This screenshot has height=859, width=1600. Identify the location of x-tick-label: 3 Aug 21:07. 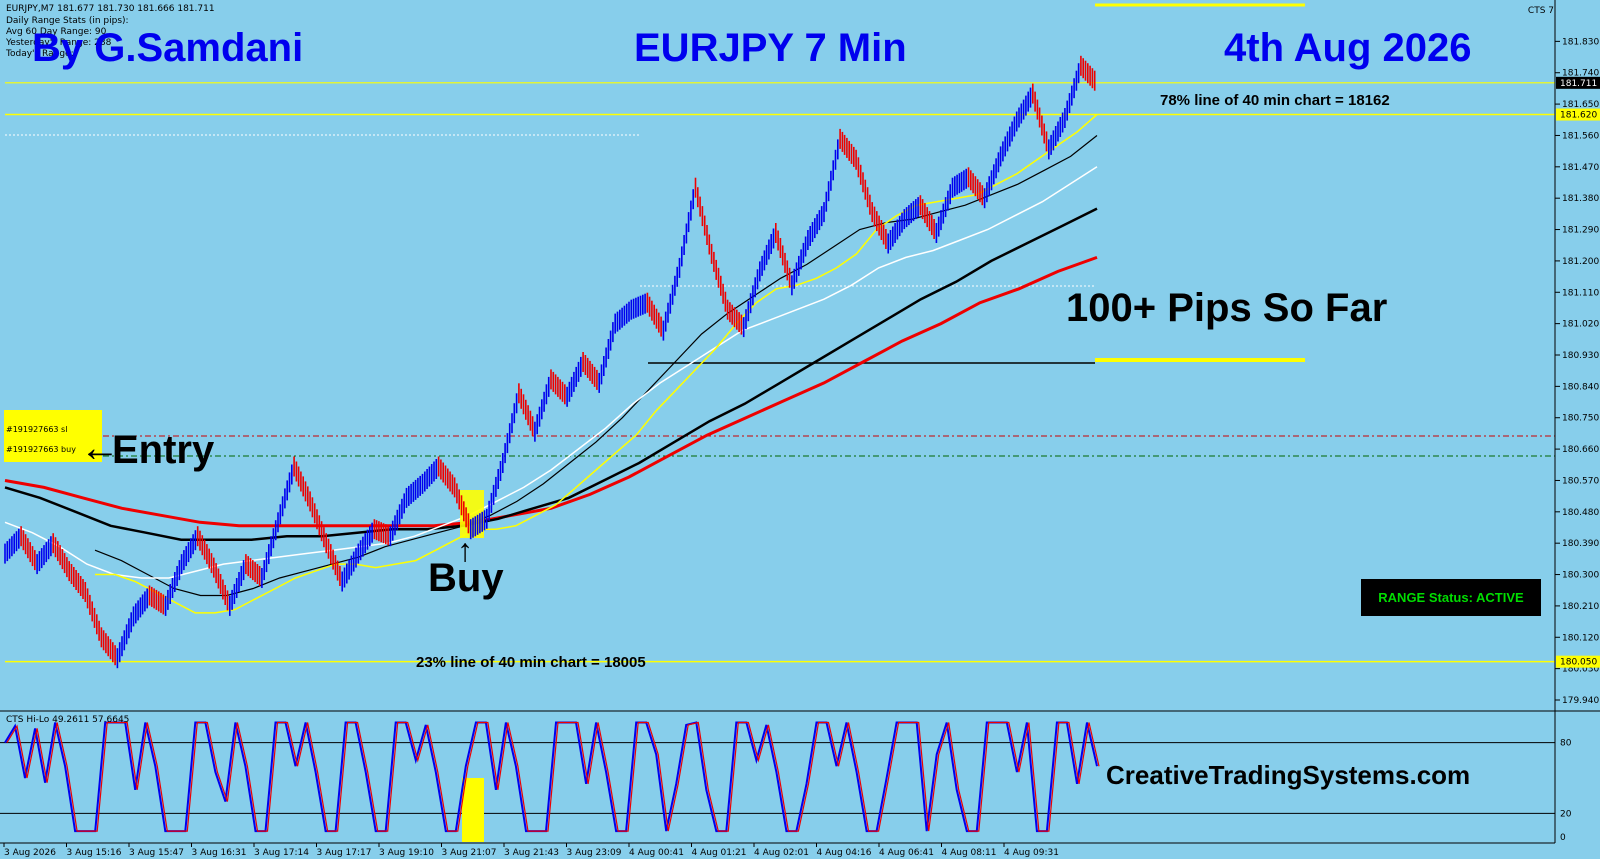
(469, 853).